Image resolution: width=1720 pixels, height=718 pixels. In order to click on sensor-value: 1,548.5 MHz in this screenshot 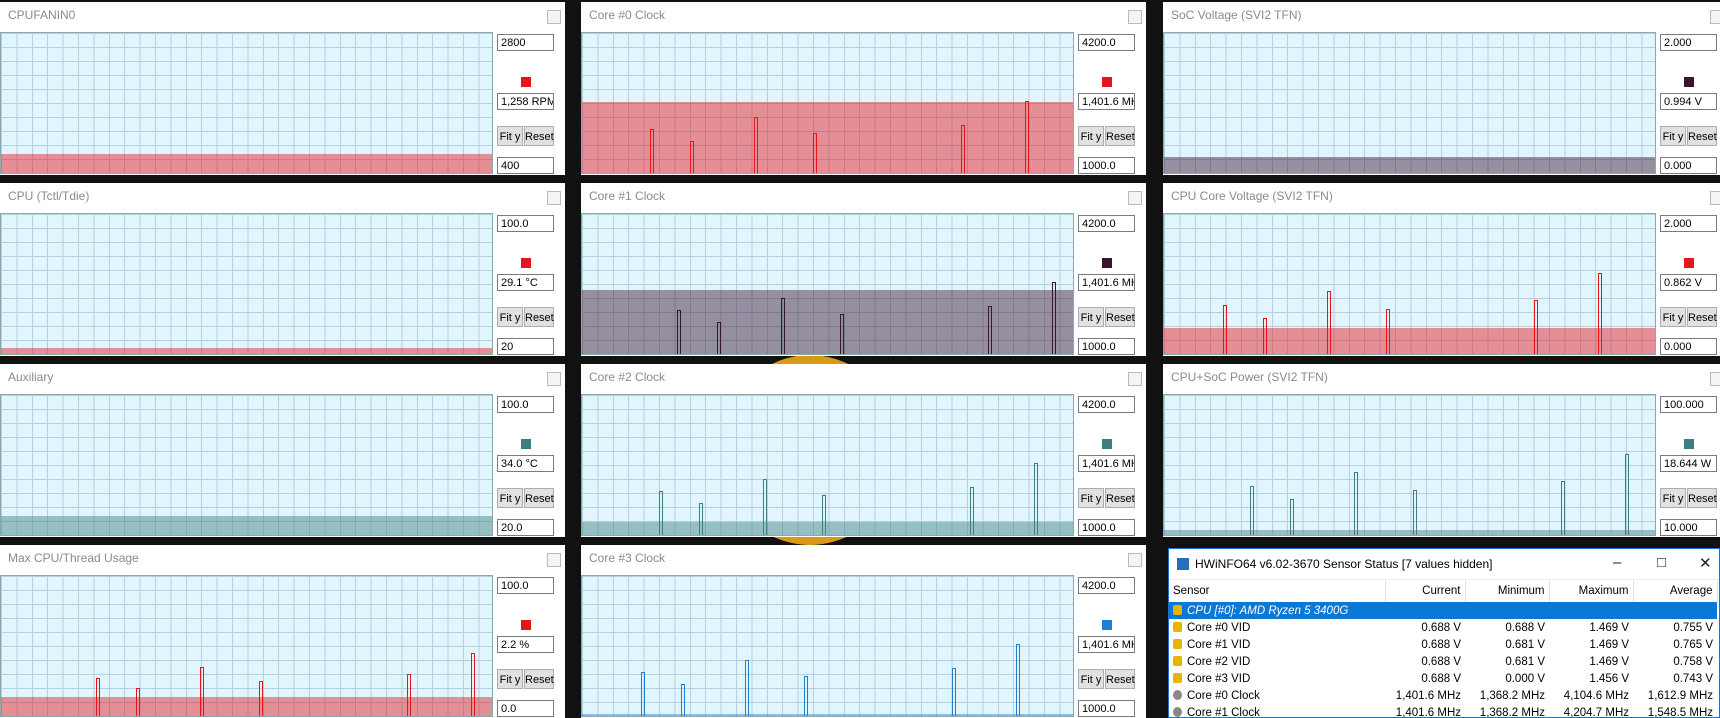, I will do `click(1675, 711)`.